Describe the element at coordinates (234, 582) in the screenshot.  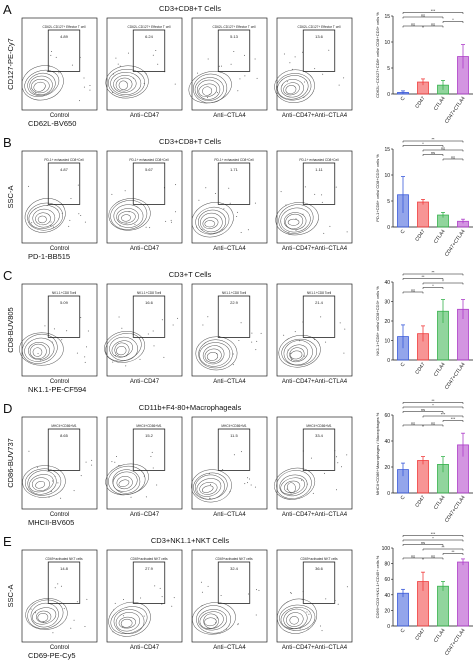
I see `gate-box` at that location.